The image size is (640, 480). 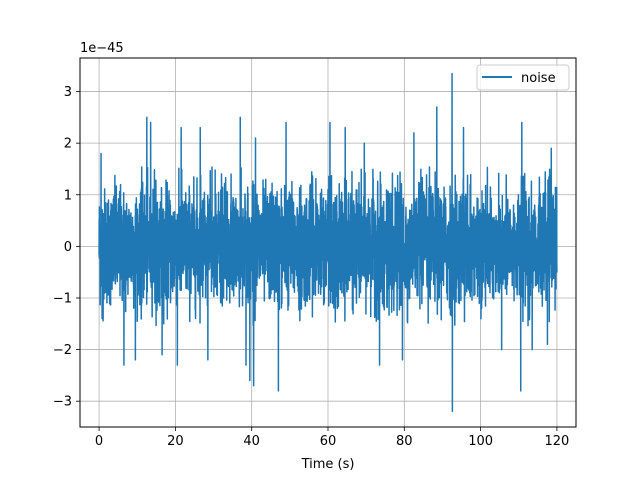 What do you see at coordinates (62, 350) in the screenshot?
I see `y-tick-label: −2` at bounding box center [62, 350].